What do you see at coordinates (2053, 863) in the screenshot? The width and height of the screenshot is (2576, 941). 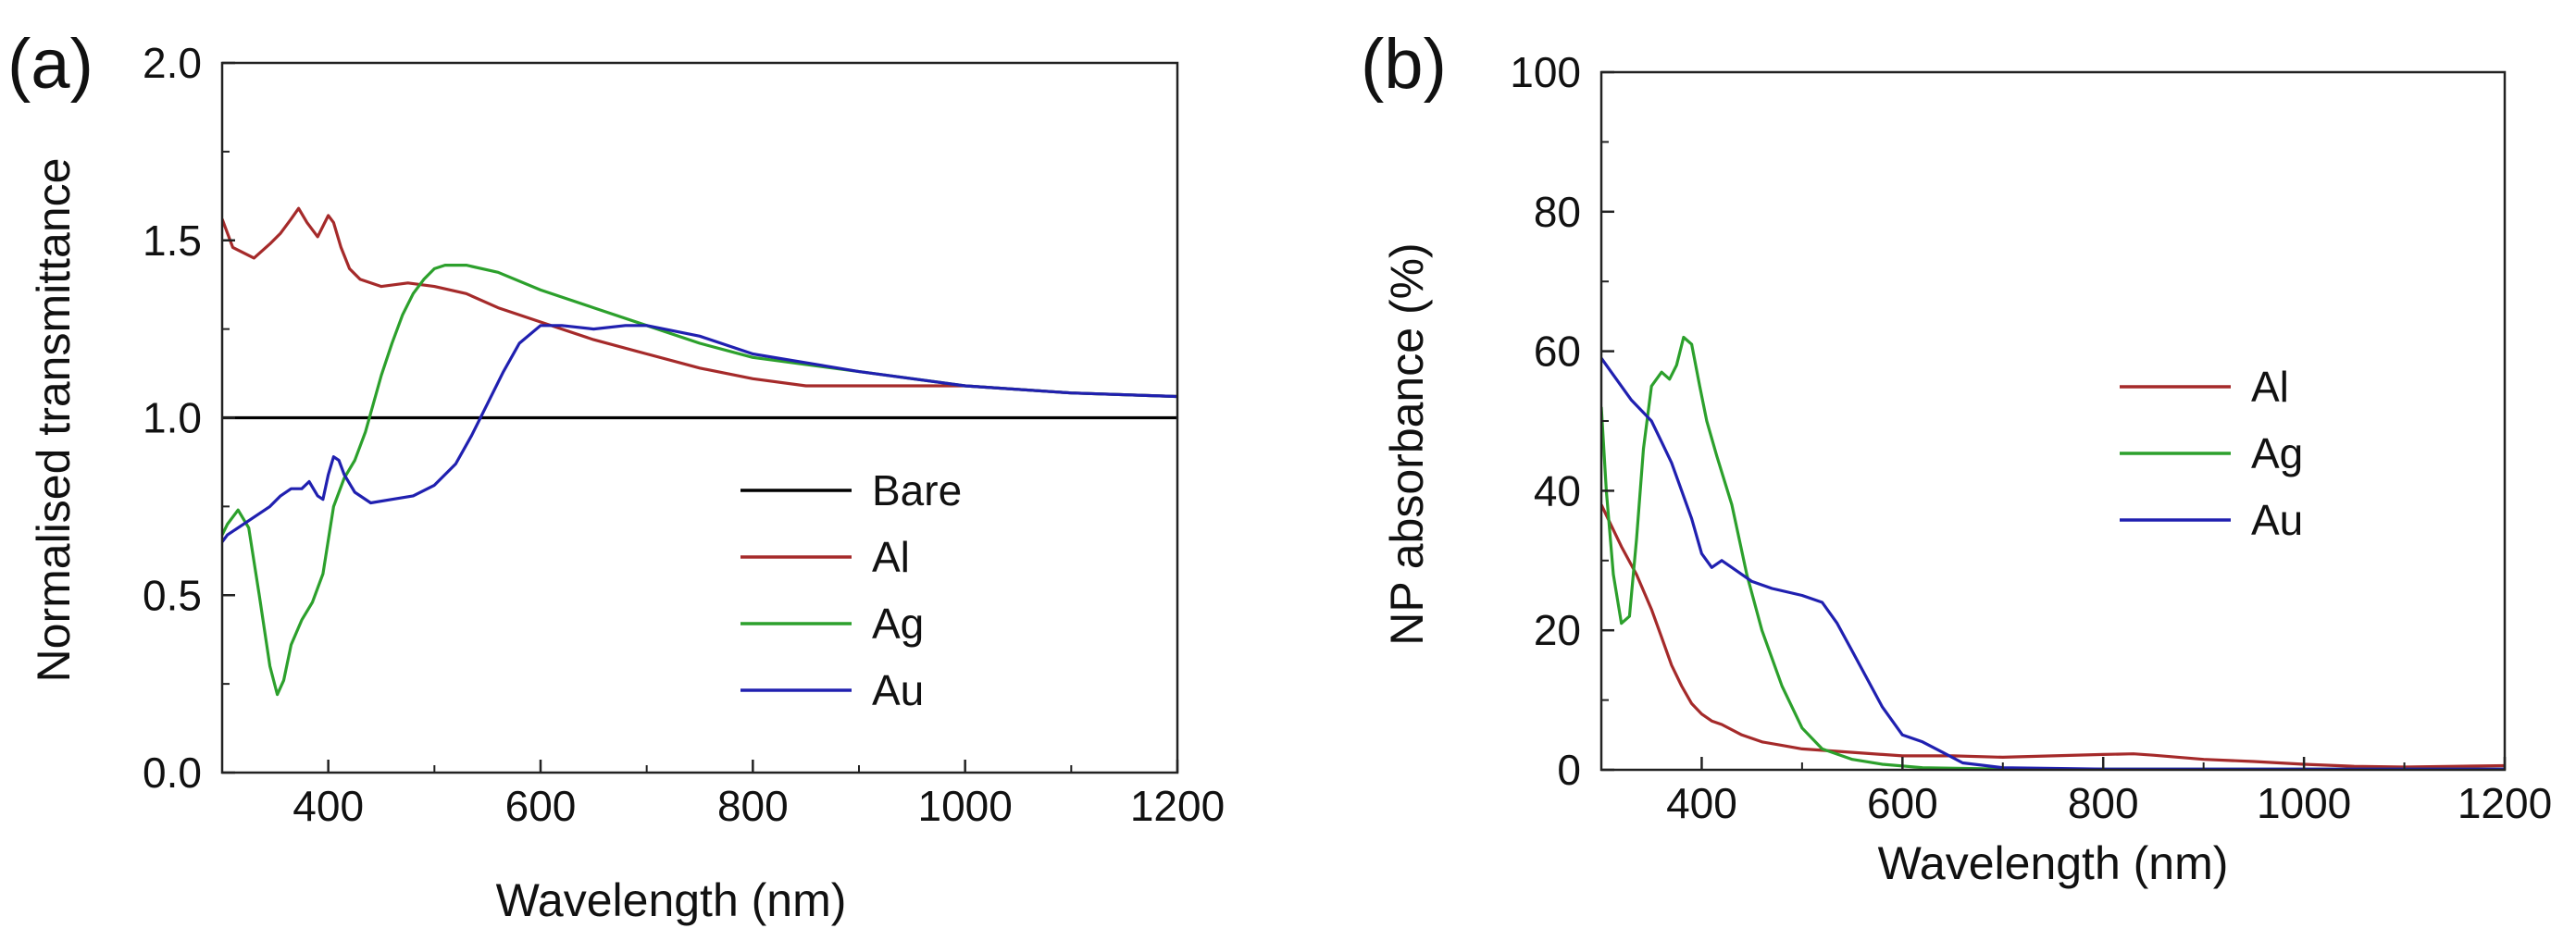 I see `panel-b-x-axis-title: Wavelength (nm)` at bounding box center [2053, 863].